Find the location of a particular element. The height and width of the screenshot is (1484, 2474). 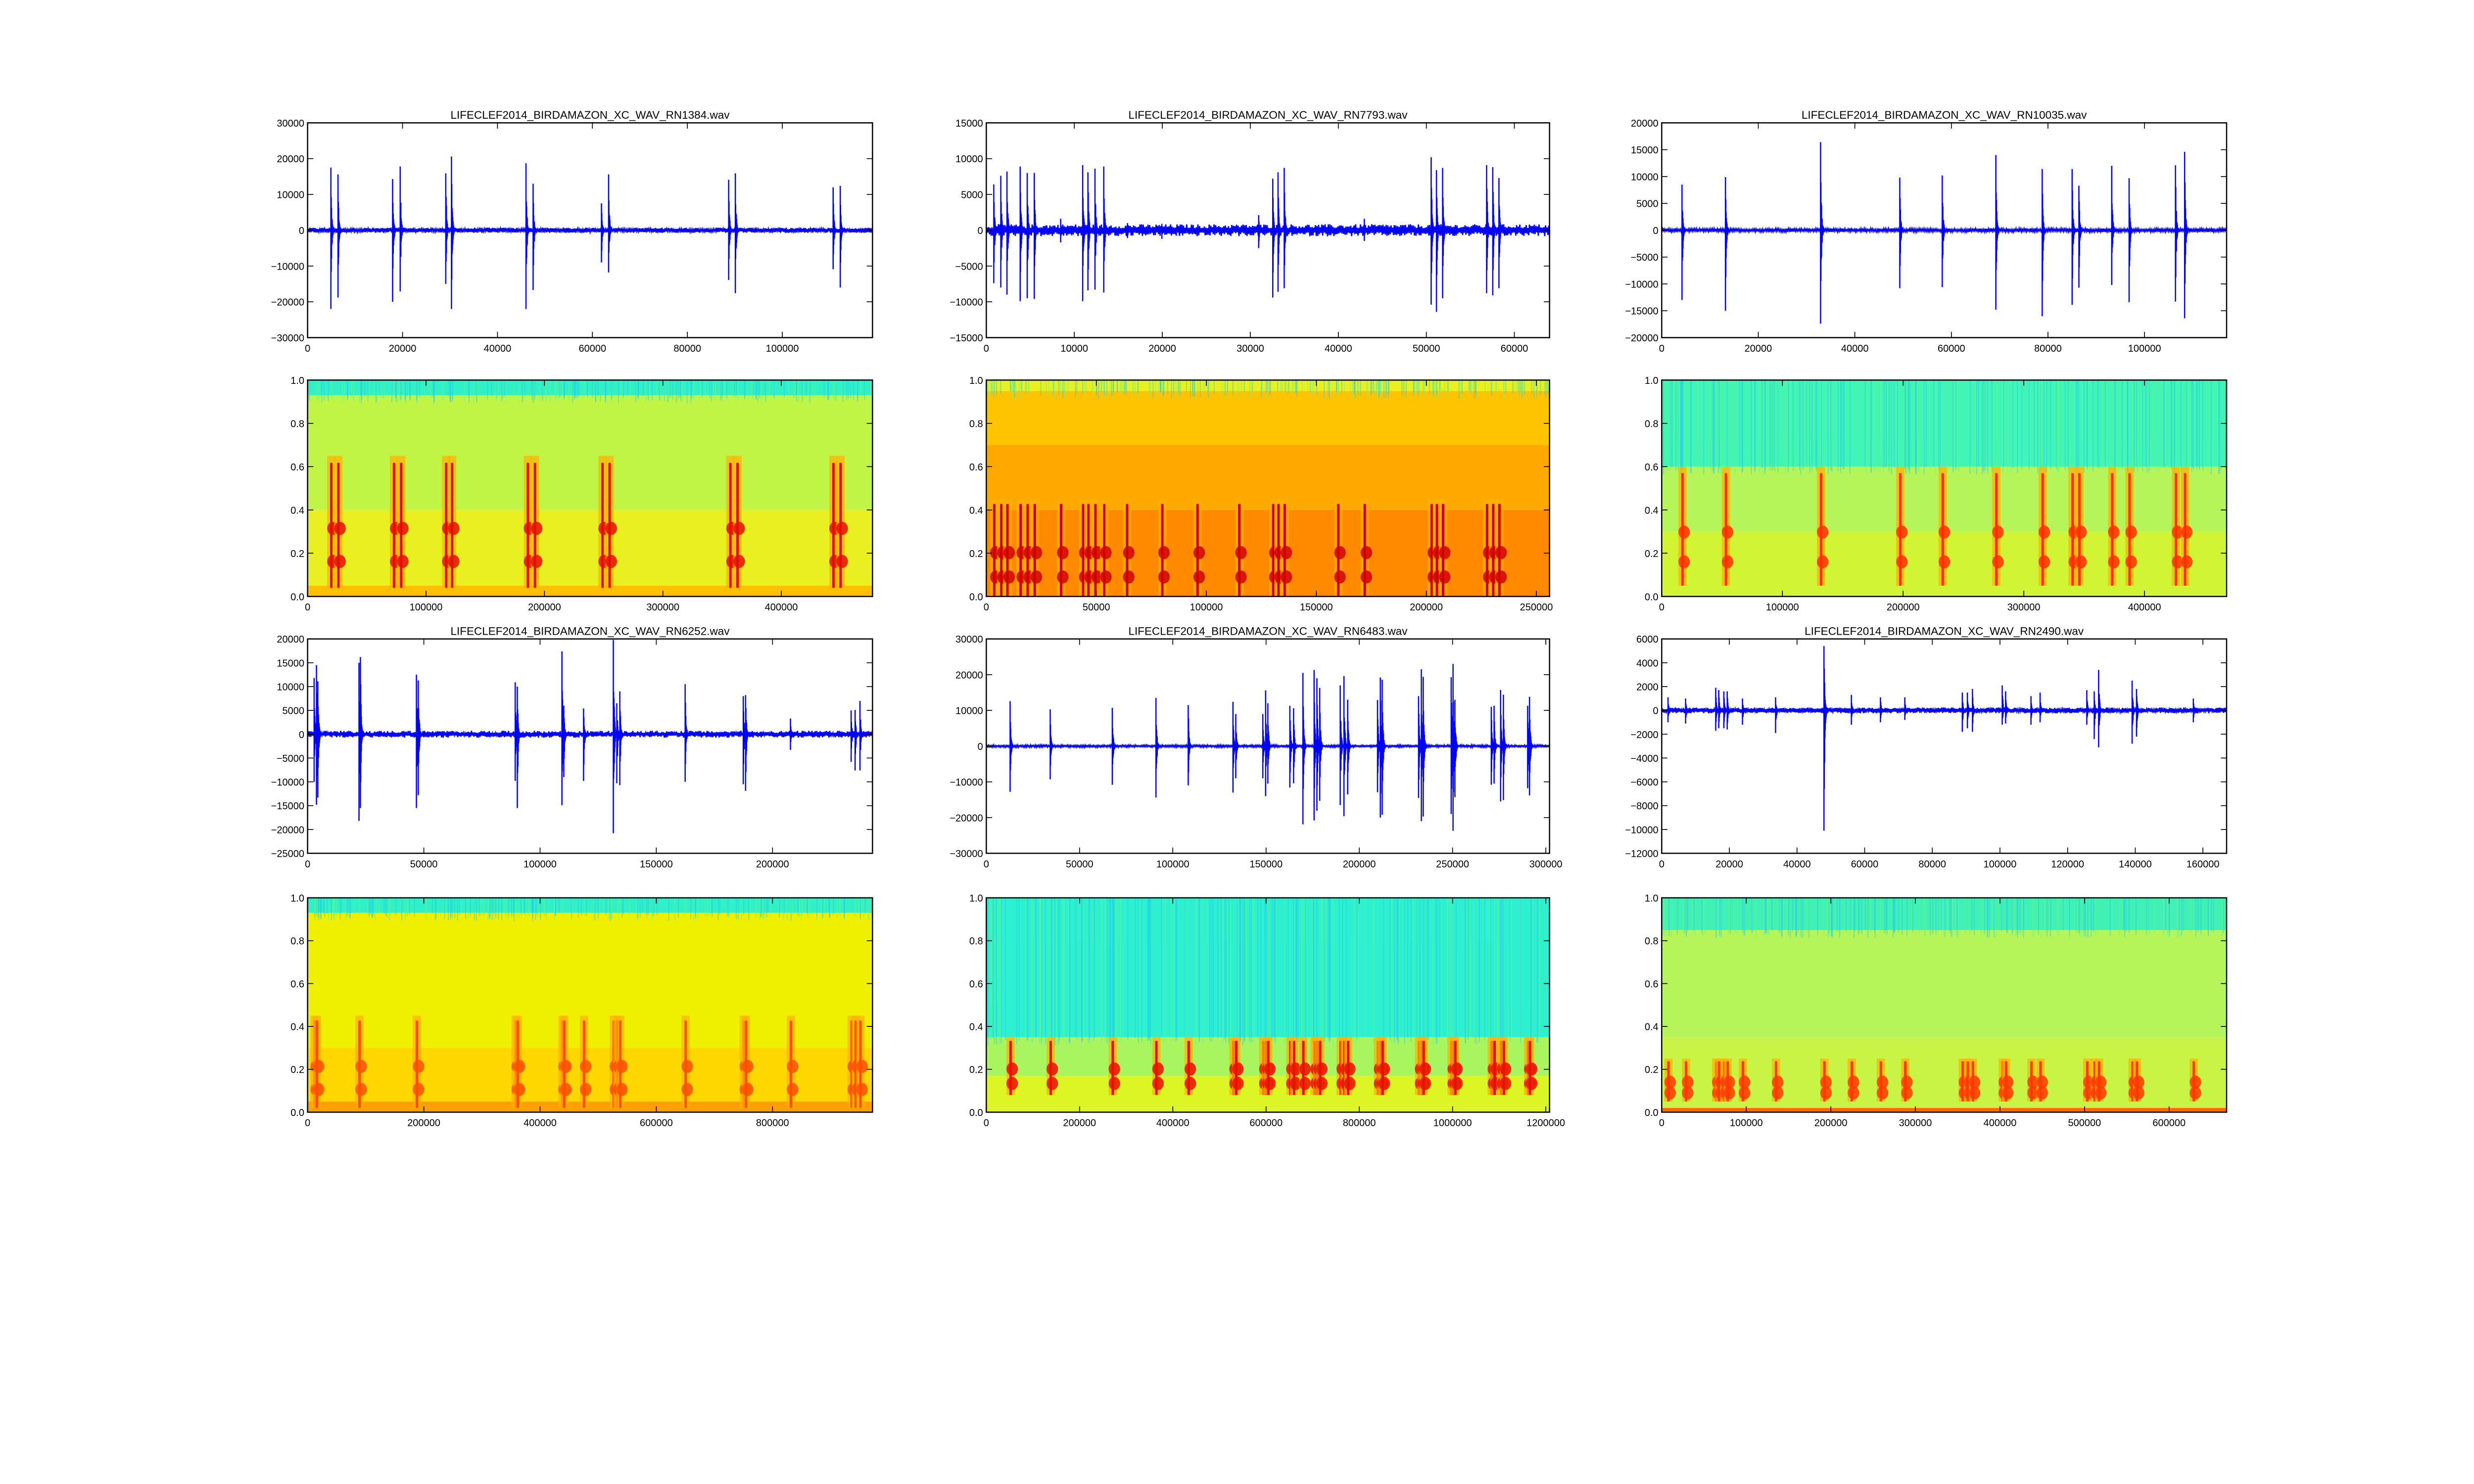

y-tick-label: 5000 is located at coordinates (1648, 204).